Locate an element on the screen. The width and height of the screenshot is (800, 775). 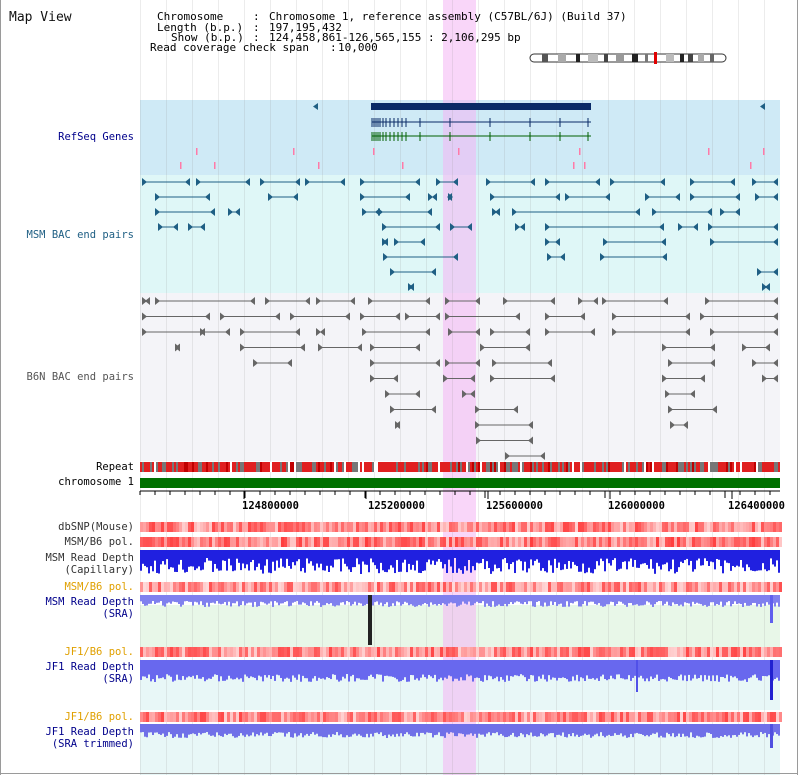
chromosome-ideogram is located at coordinates (629, 58).